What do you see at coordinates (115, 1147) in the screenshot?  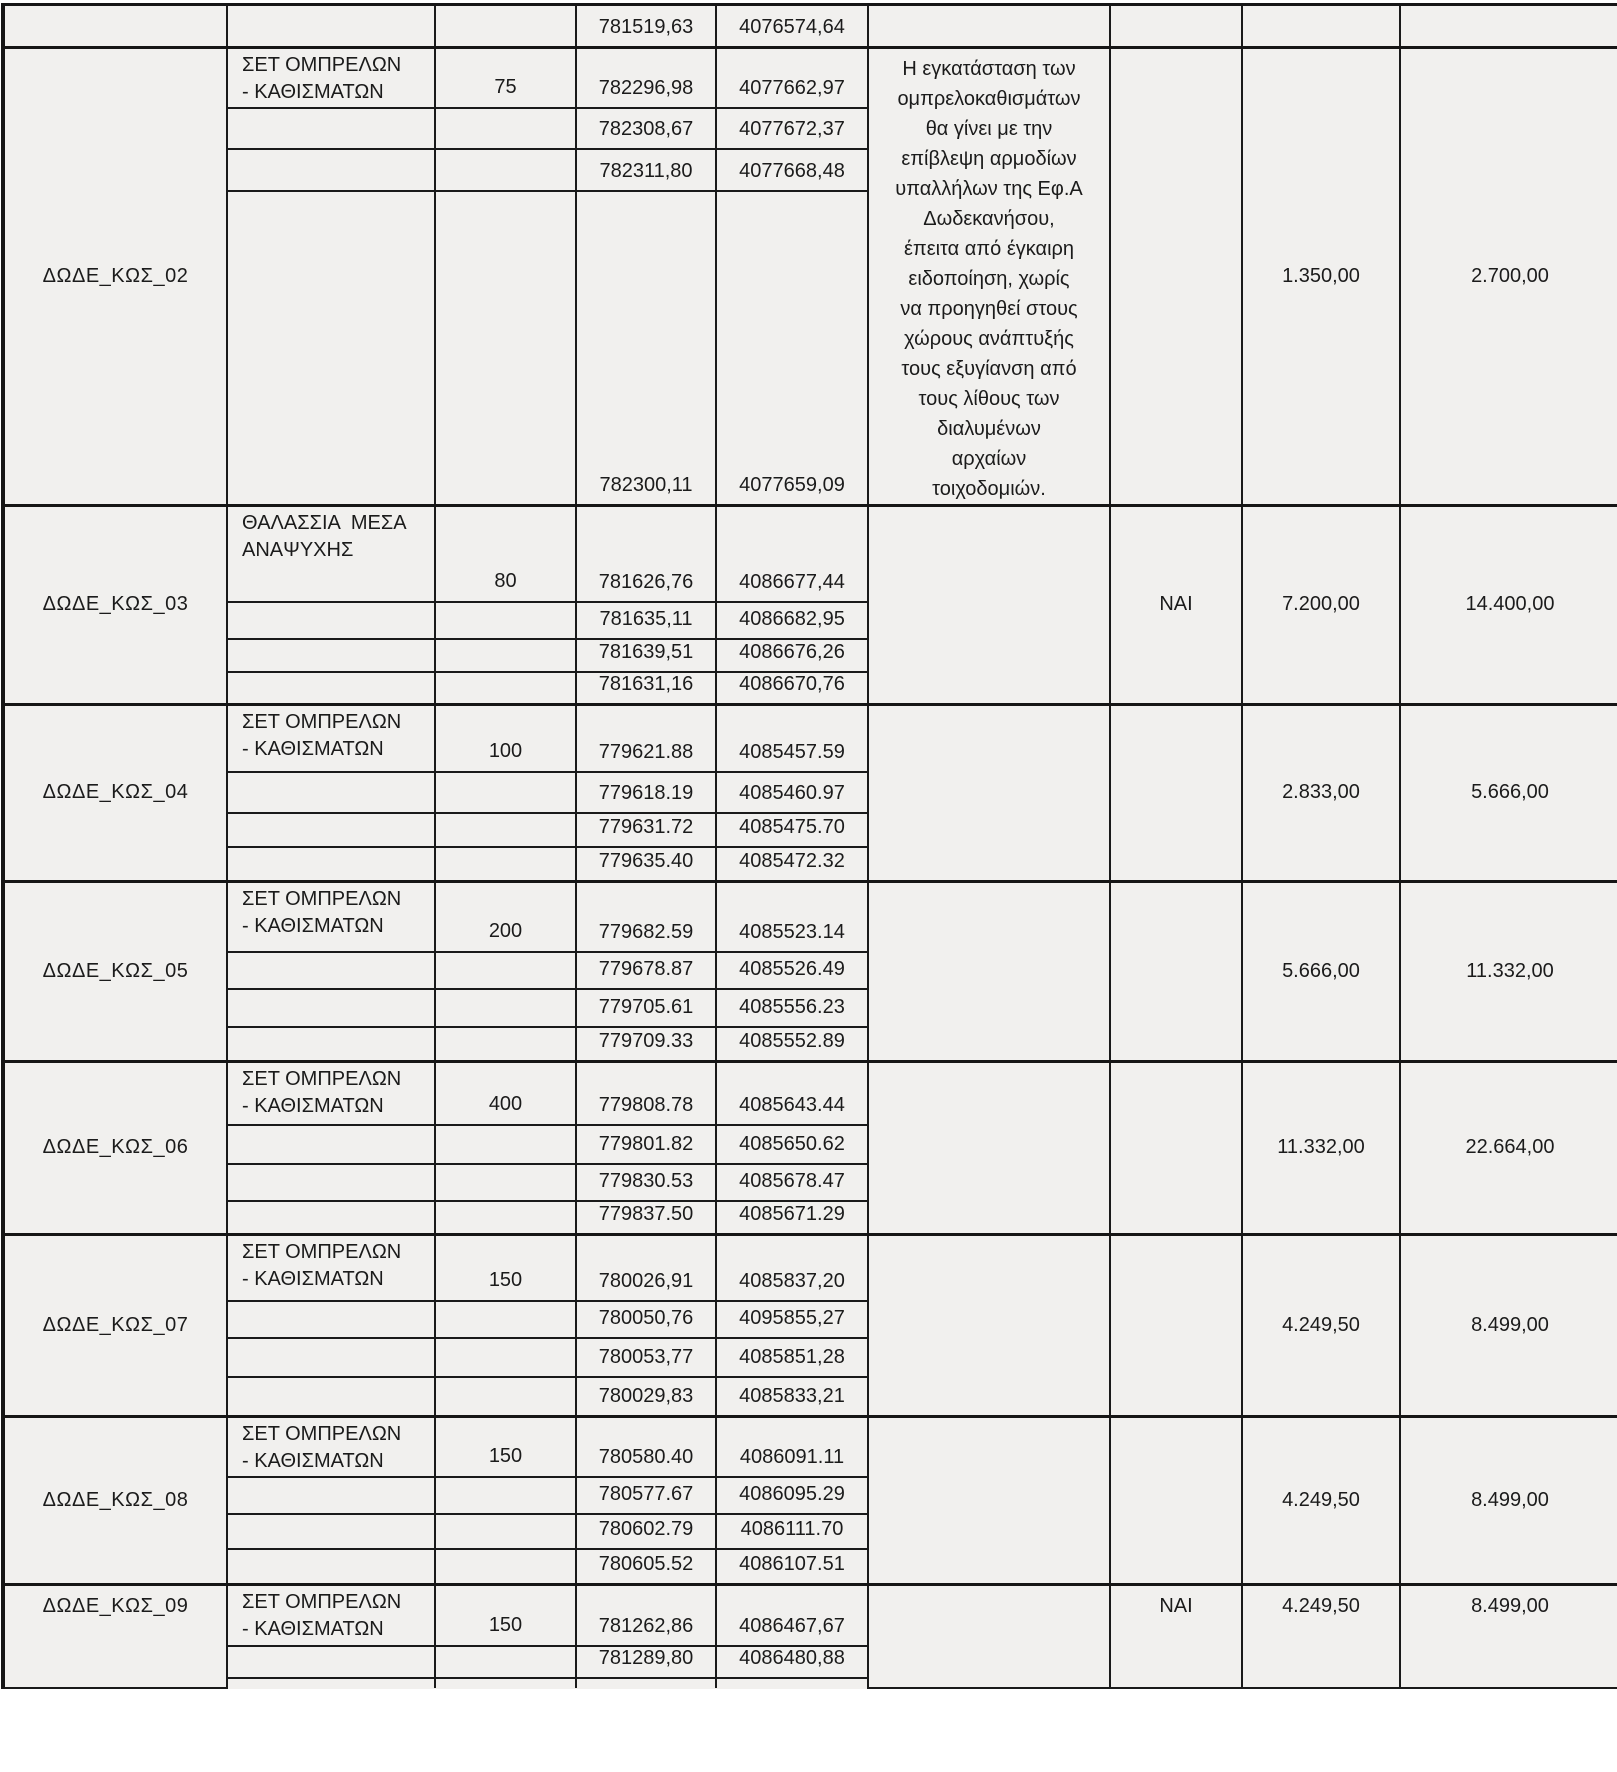 I see `code-cell: ΔΩΔΕ_ΚΩΣ_06` at bounding box center [115, 1147].